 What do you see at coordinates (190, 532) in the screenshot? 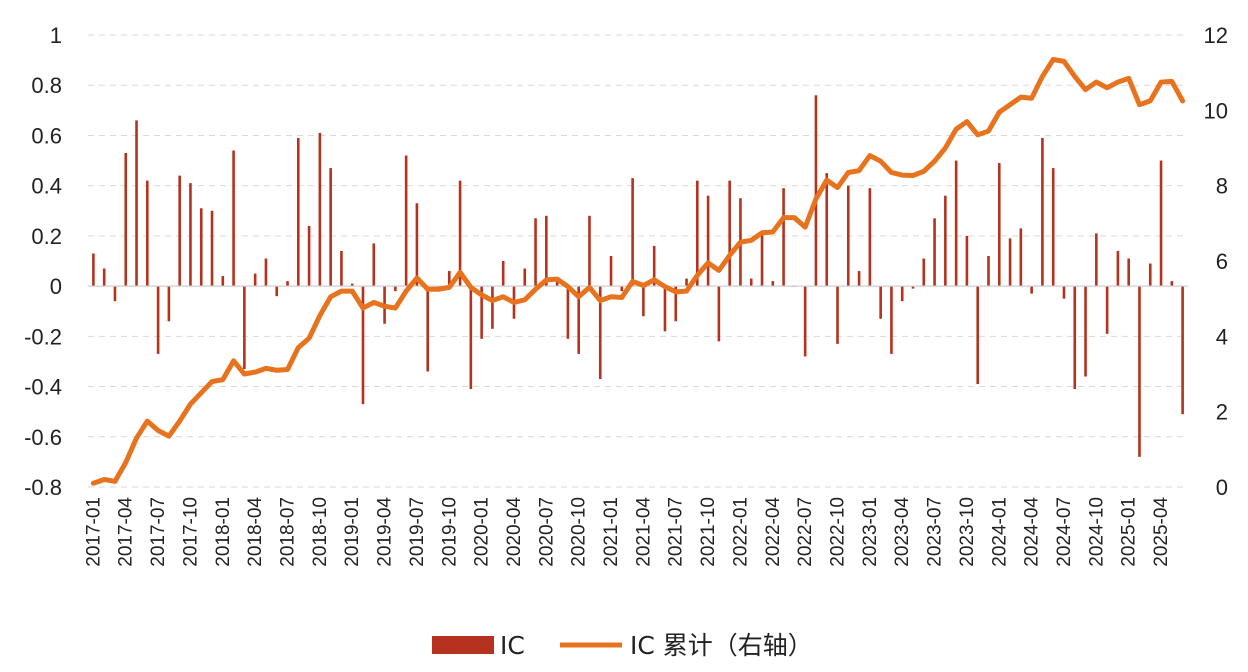
I see `x-tick-label: 2017-10` at bounding box center [190, 532].